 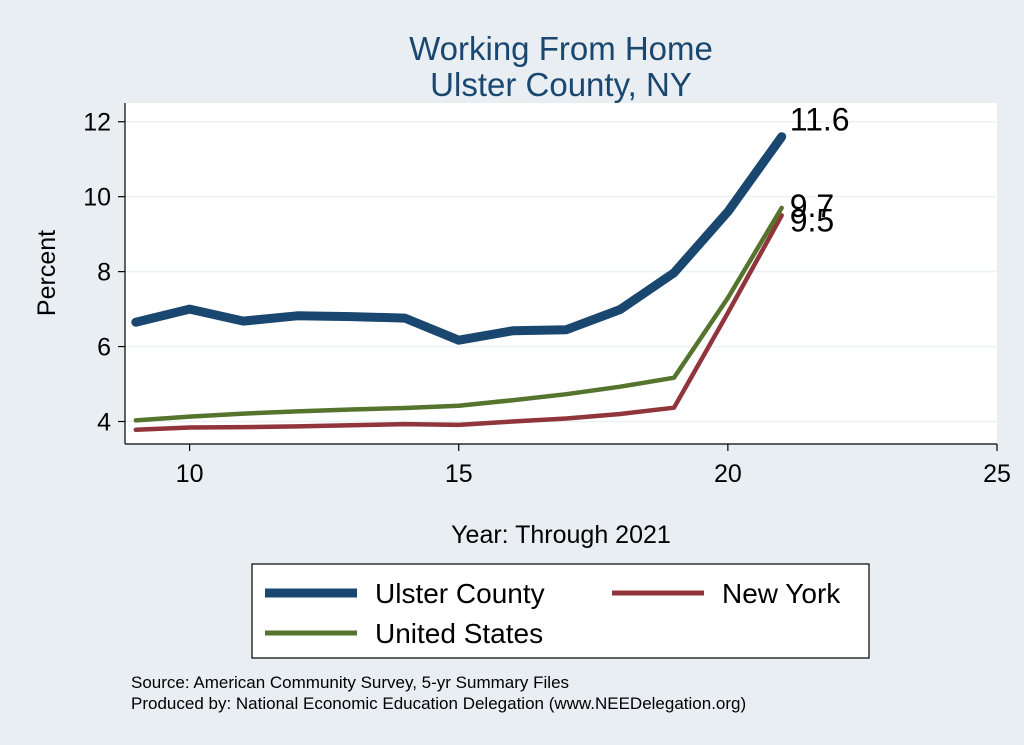 I want to click on y-tick-label-4: 4, so click(x=104, y=423).